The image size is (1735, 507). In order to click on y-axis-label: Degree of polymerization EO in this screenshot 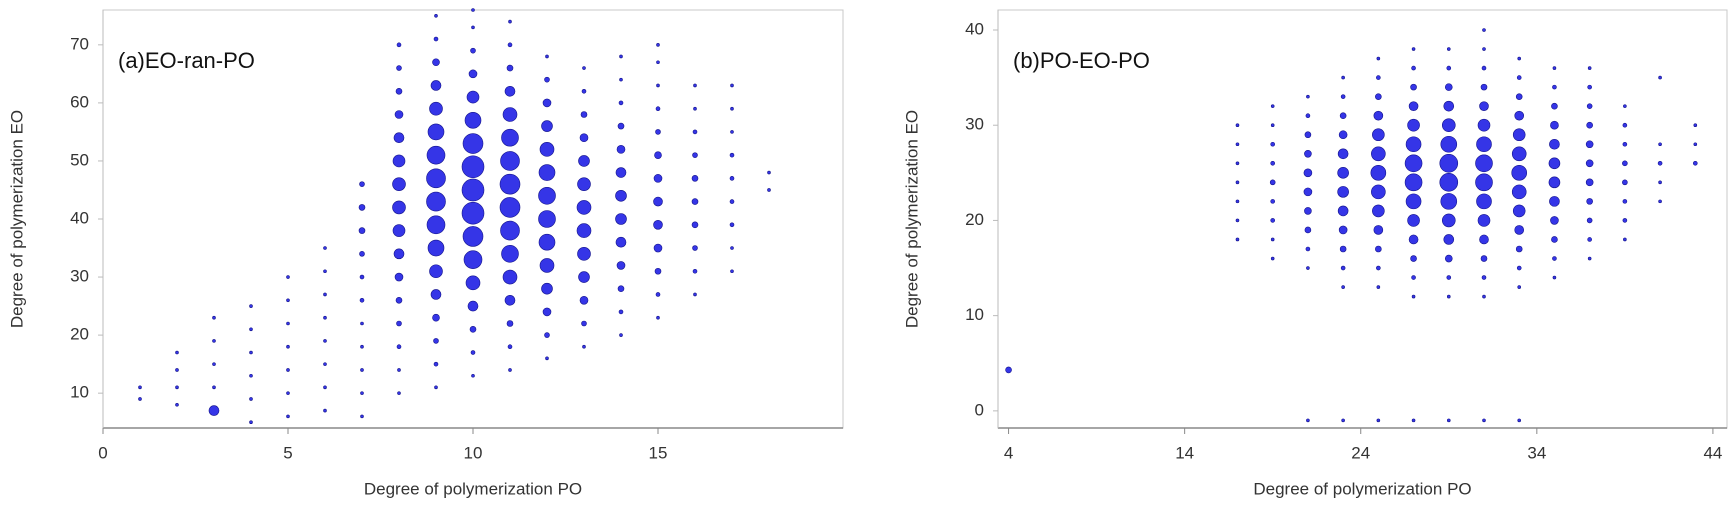, I will do `click(16, 219)`.